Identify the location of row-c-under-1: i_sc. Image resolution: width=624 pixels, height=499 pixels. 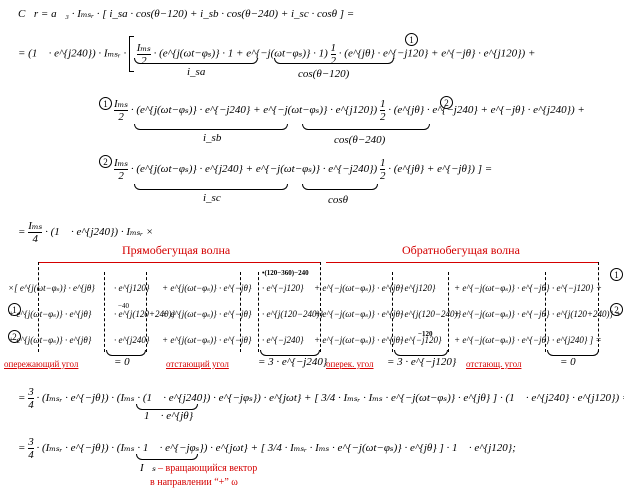
(212, 198).